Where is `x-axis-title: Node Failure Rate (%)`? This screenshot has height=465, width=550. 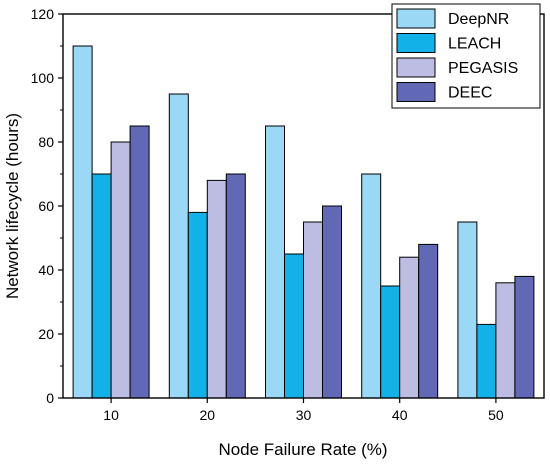 x-axis-title: Node Failure Rate (%) is located at coordinates (302, 449).